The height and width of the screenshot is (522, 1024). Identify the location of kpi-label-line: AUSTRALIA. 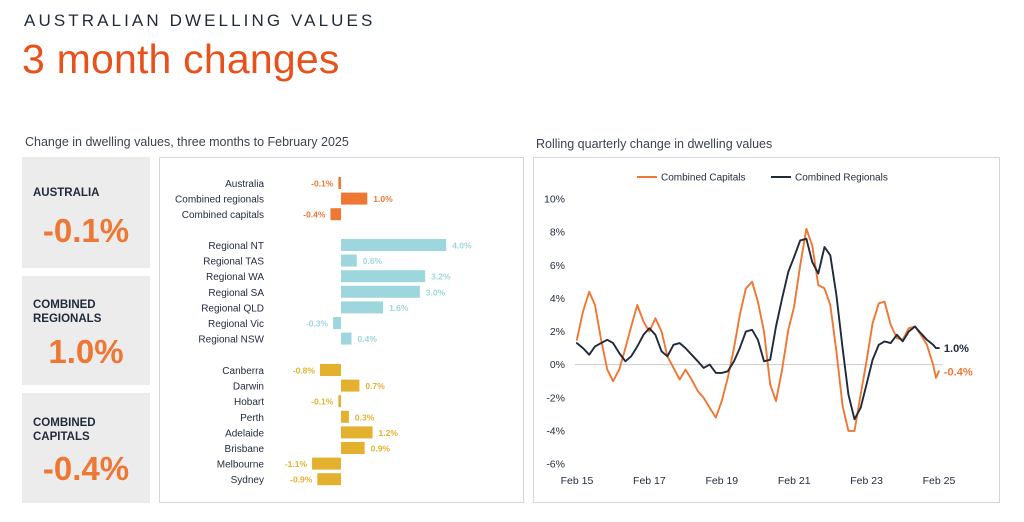
(66, 193).